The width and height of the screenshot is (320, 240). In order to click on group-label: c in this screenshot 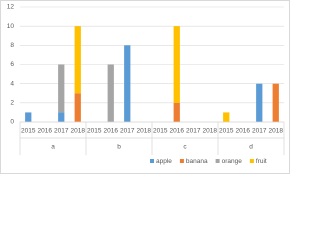, I will do `click(185, 147)`.